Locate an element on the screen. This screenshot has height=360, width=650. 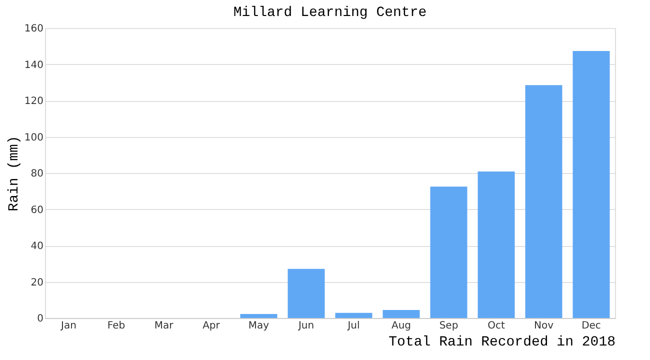
x-tick-label: Sep is located at coordinates (448, 326).